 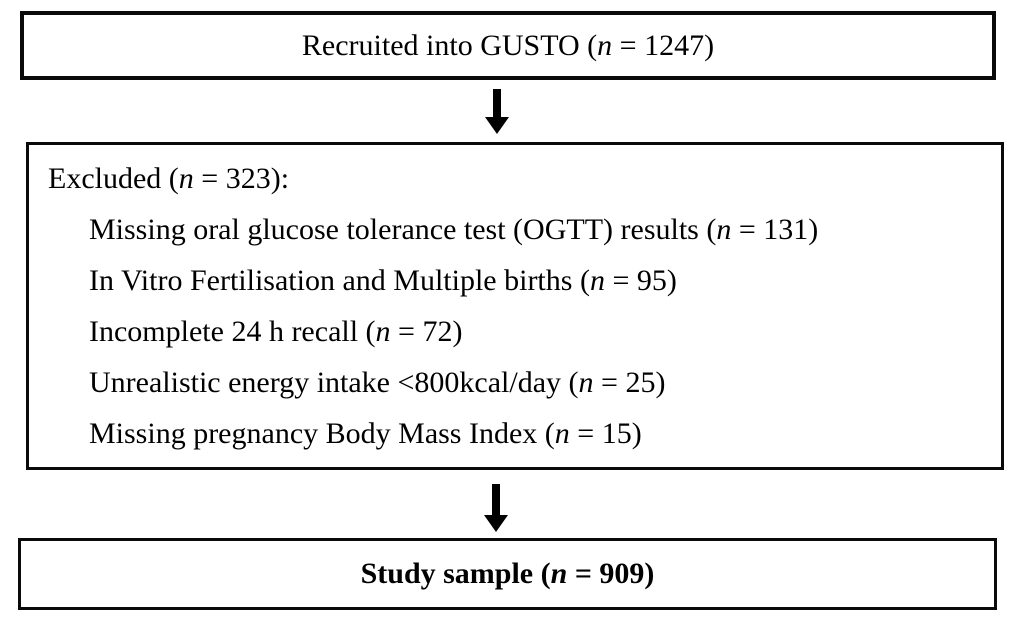 I want to click on excluded-item-count: = 72), so click(x=426, y=331).